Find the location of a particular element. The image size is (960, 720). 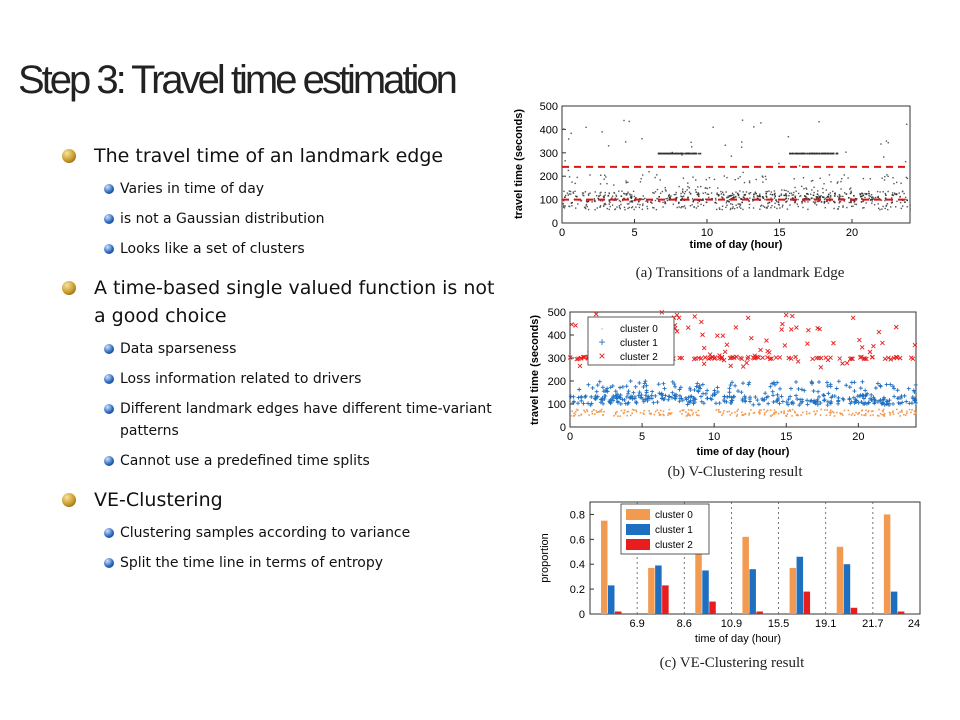

y-tick-label: 0 is located at coordinates (563, 428).